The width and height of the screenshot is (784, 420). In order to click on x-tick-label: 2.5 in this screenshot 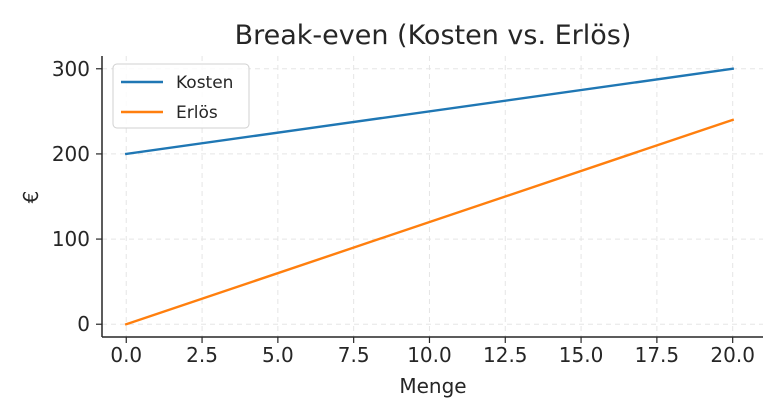, I will do `click(202, 355)`.